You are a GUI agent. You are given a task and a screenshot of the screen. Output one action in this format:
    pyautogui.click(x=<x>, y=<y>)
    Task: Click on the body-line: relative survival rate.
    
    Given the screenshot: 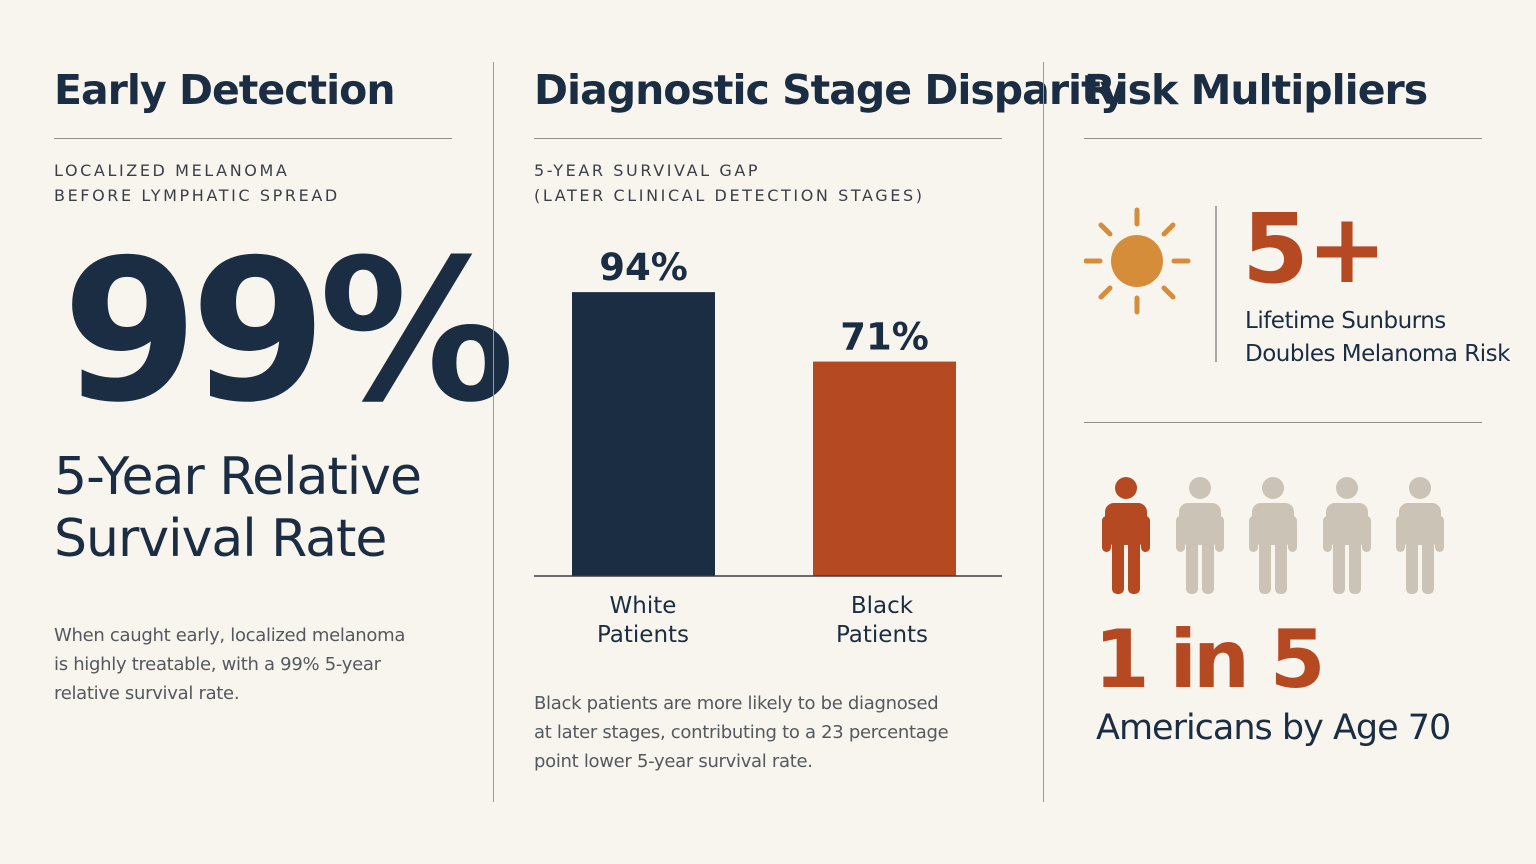 What is the action you would take?
    pyautogui.click(x=147, y=693)
    